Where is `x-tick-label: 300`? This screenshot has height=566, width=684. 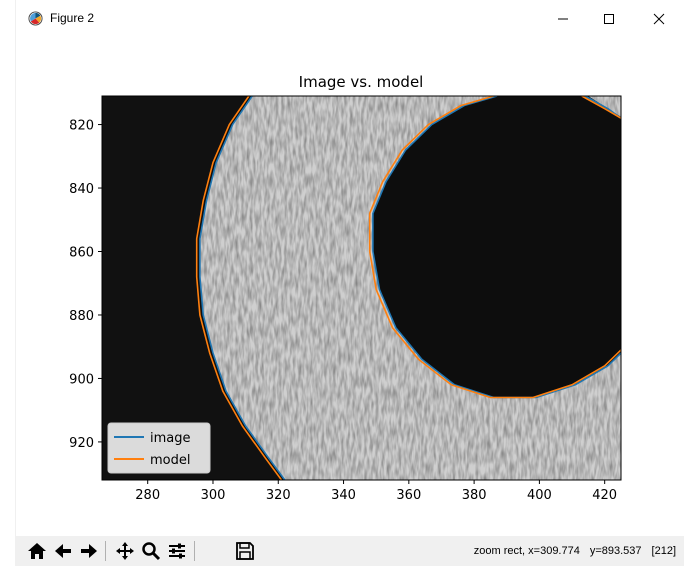
x-tick-label: 300 is located at coordinates (213, 495).